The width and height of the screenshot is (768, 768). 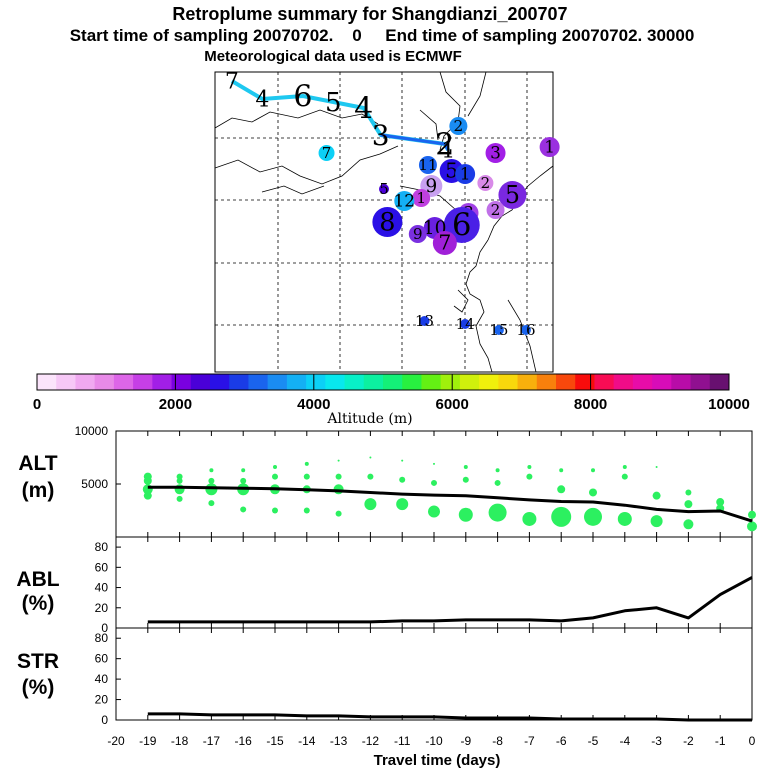 What do you see at coordinates (525, 330) in the screenshot?
I see `cluster-label: 16` at bounding box center [525, 330].